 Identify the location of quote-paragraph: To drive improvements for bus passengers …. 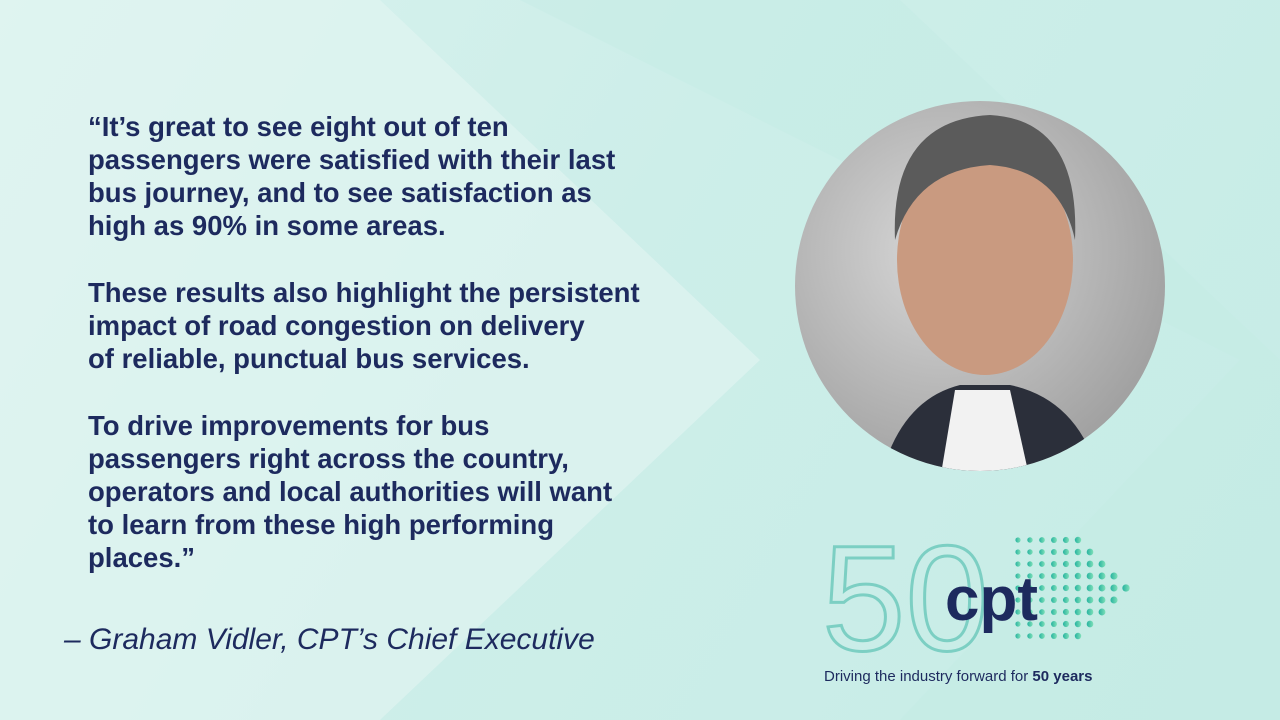
(364, 491).